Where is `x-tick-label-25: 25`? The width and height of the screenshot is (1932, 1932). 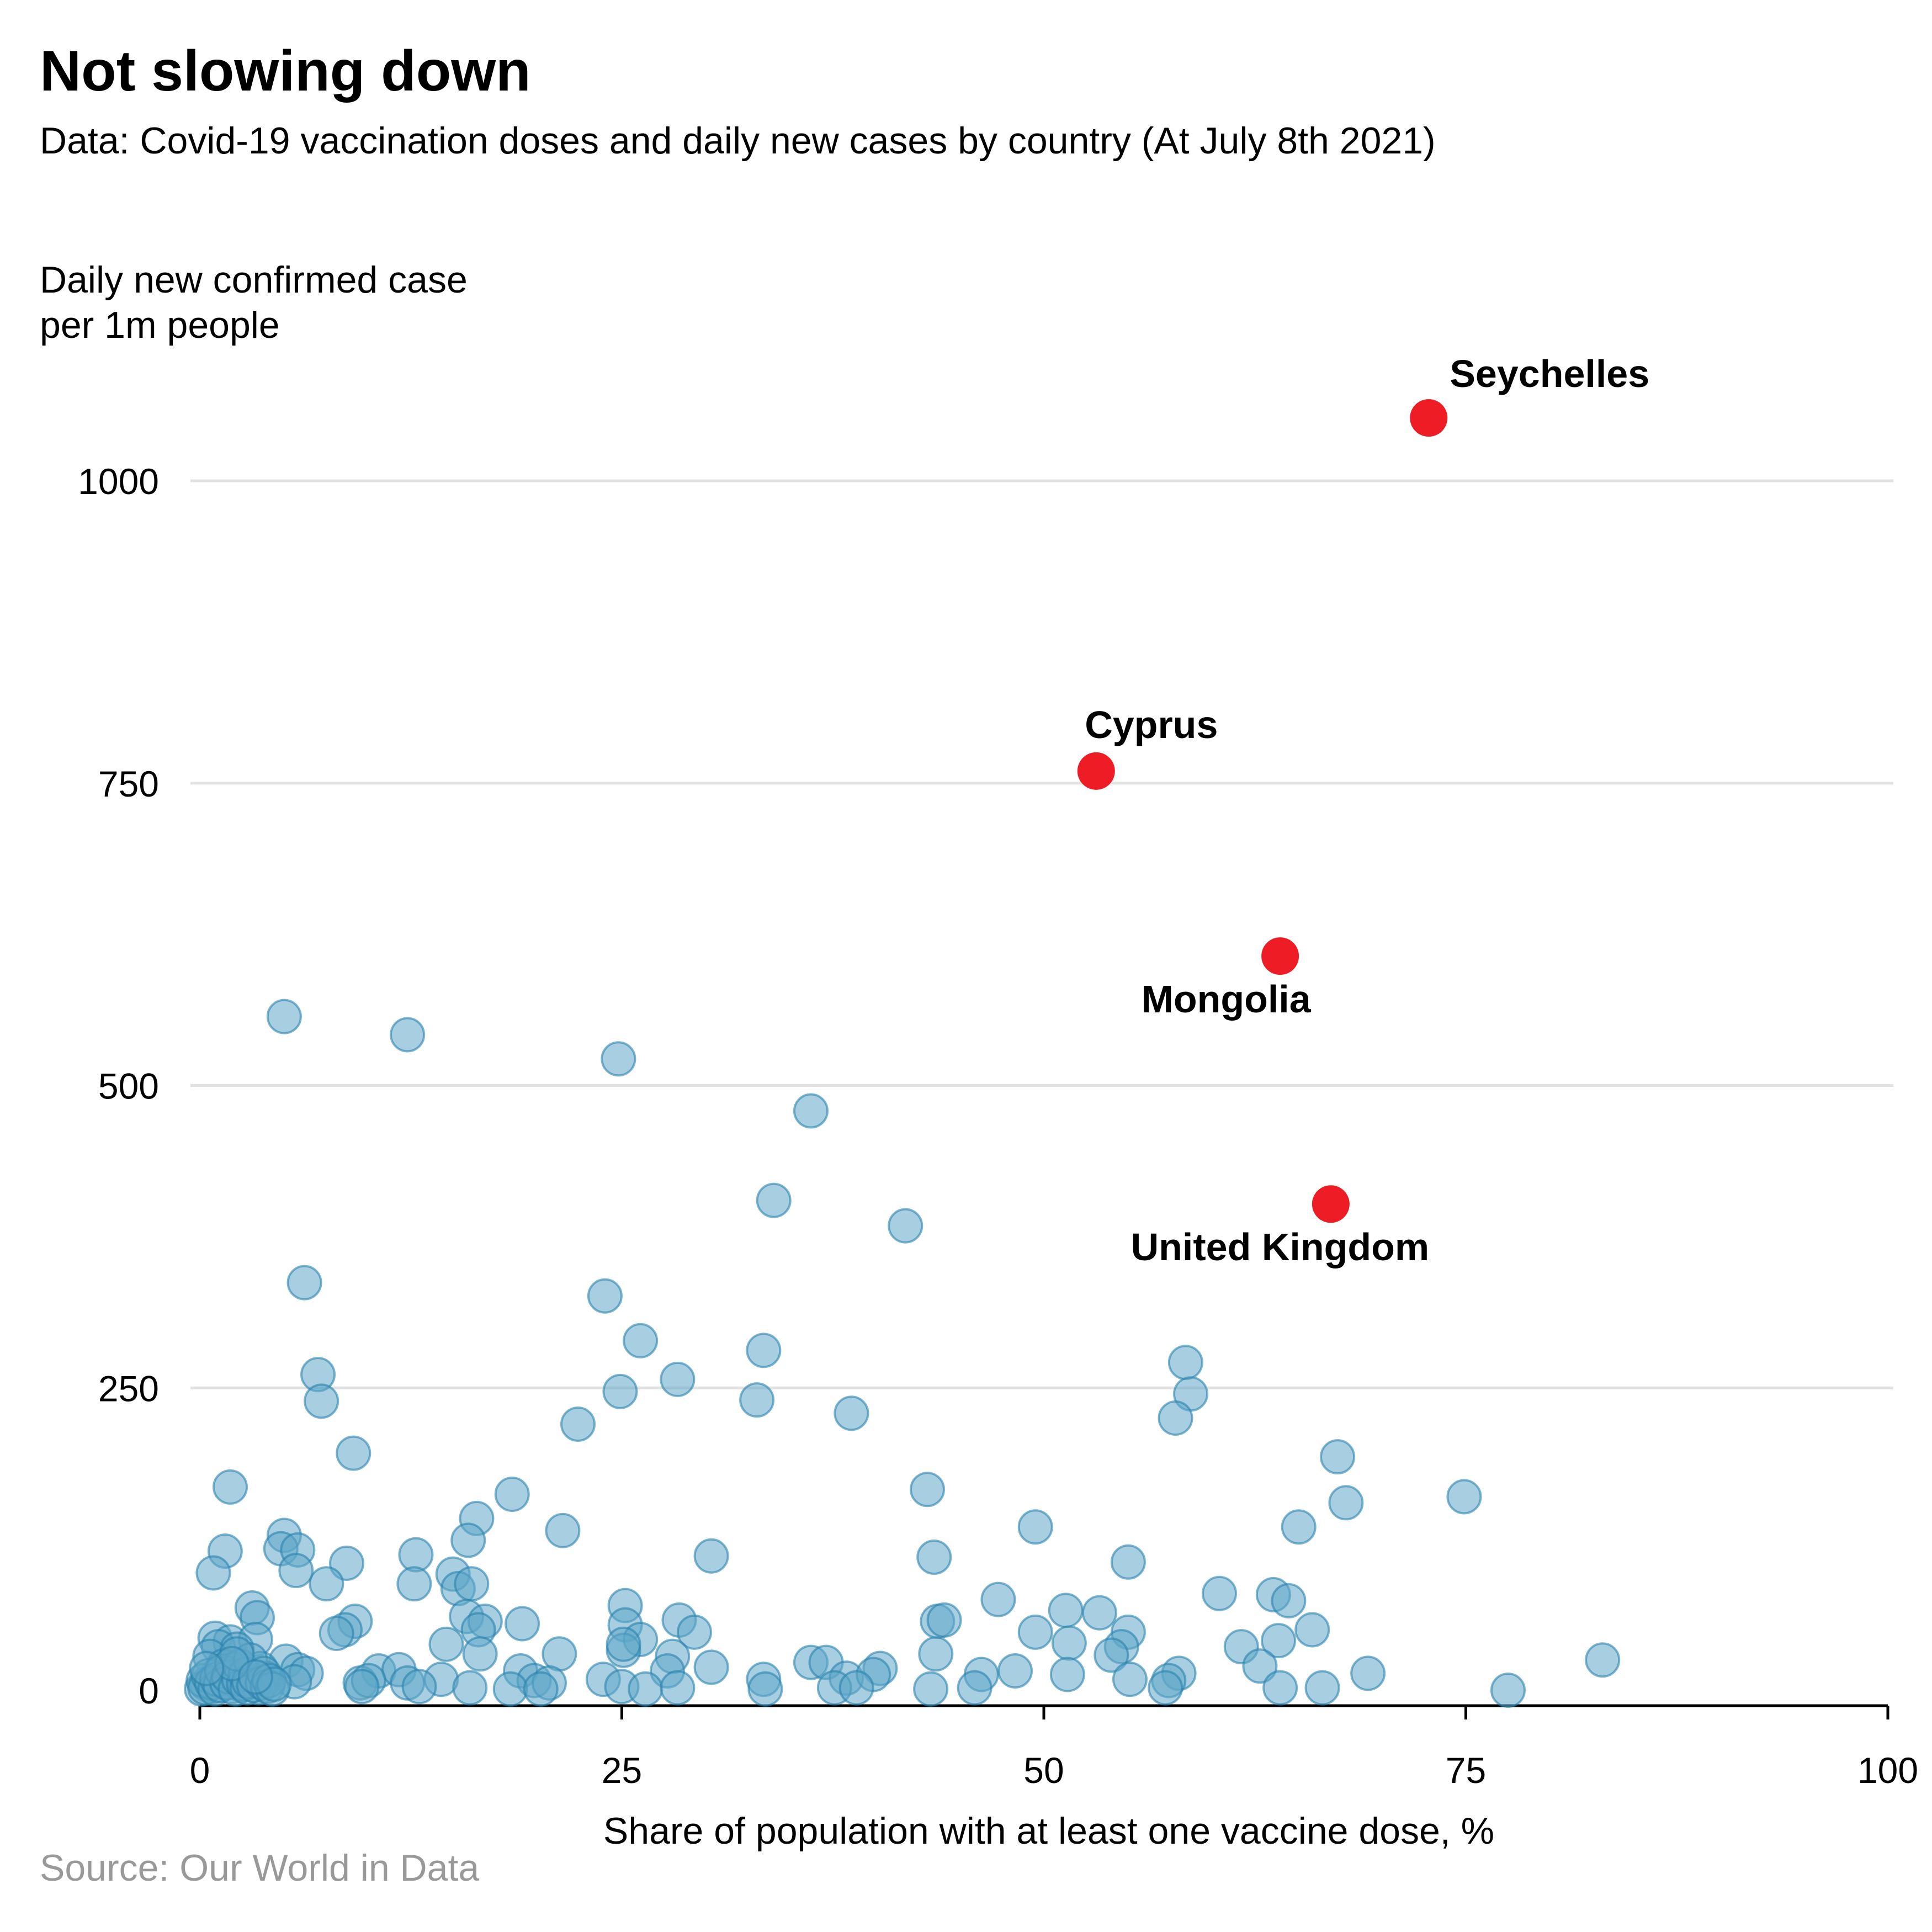
x-tick-label-25: 25 is located at coordinates (622, 1771).